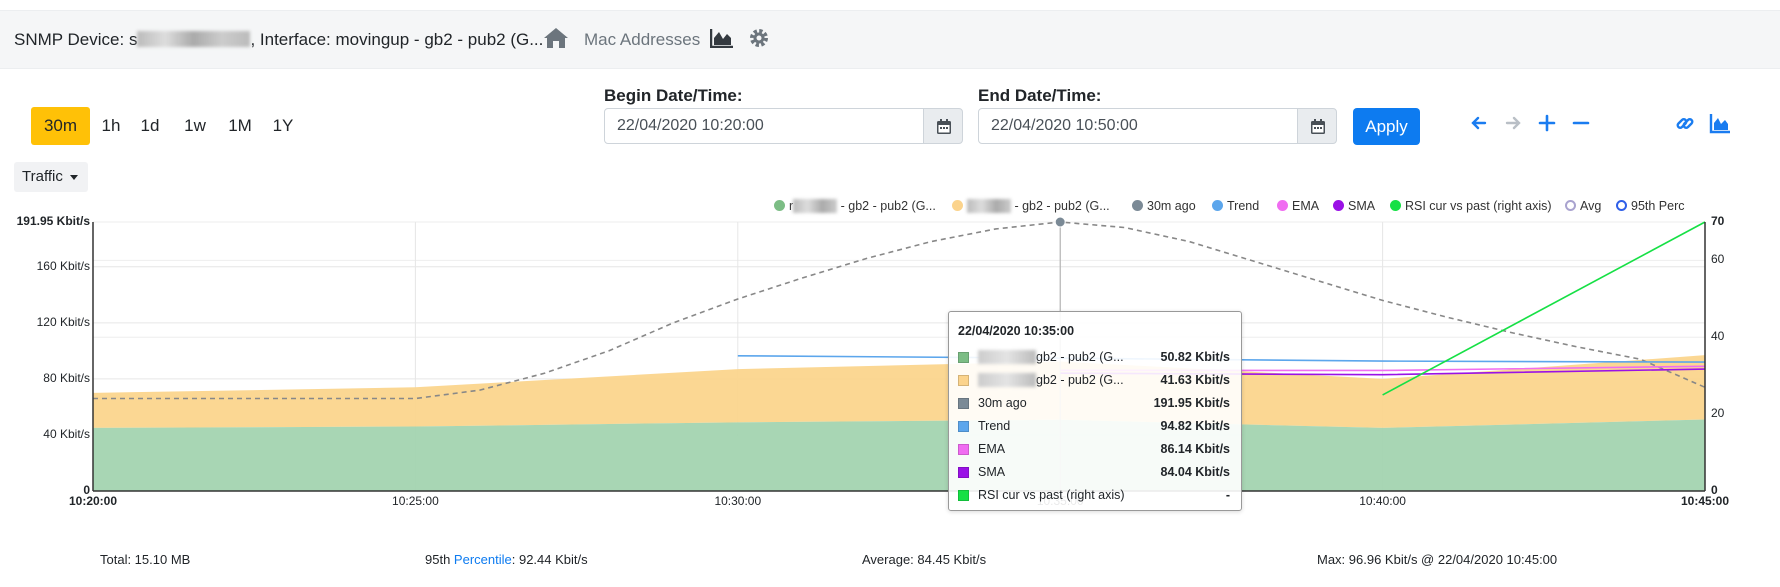  Describe the element at coordinates (549, 559) in the screenshot. I see `percentile-value: : 92.44 Kbit/s` at that location.